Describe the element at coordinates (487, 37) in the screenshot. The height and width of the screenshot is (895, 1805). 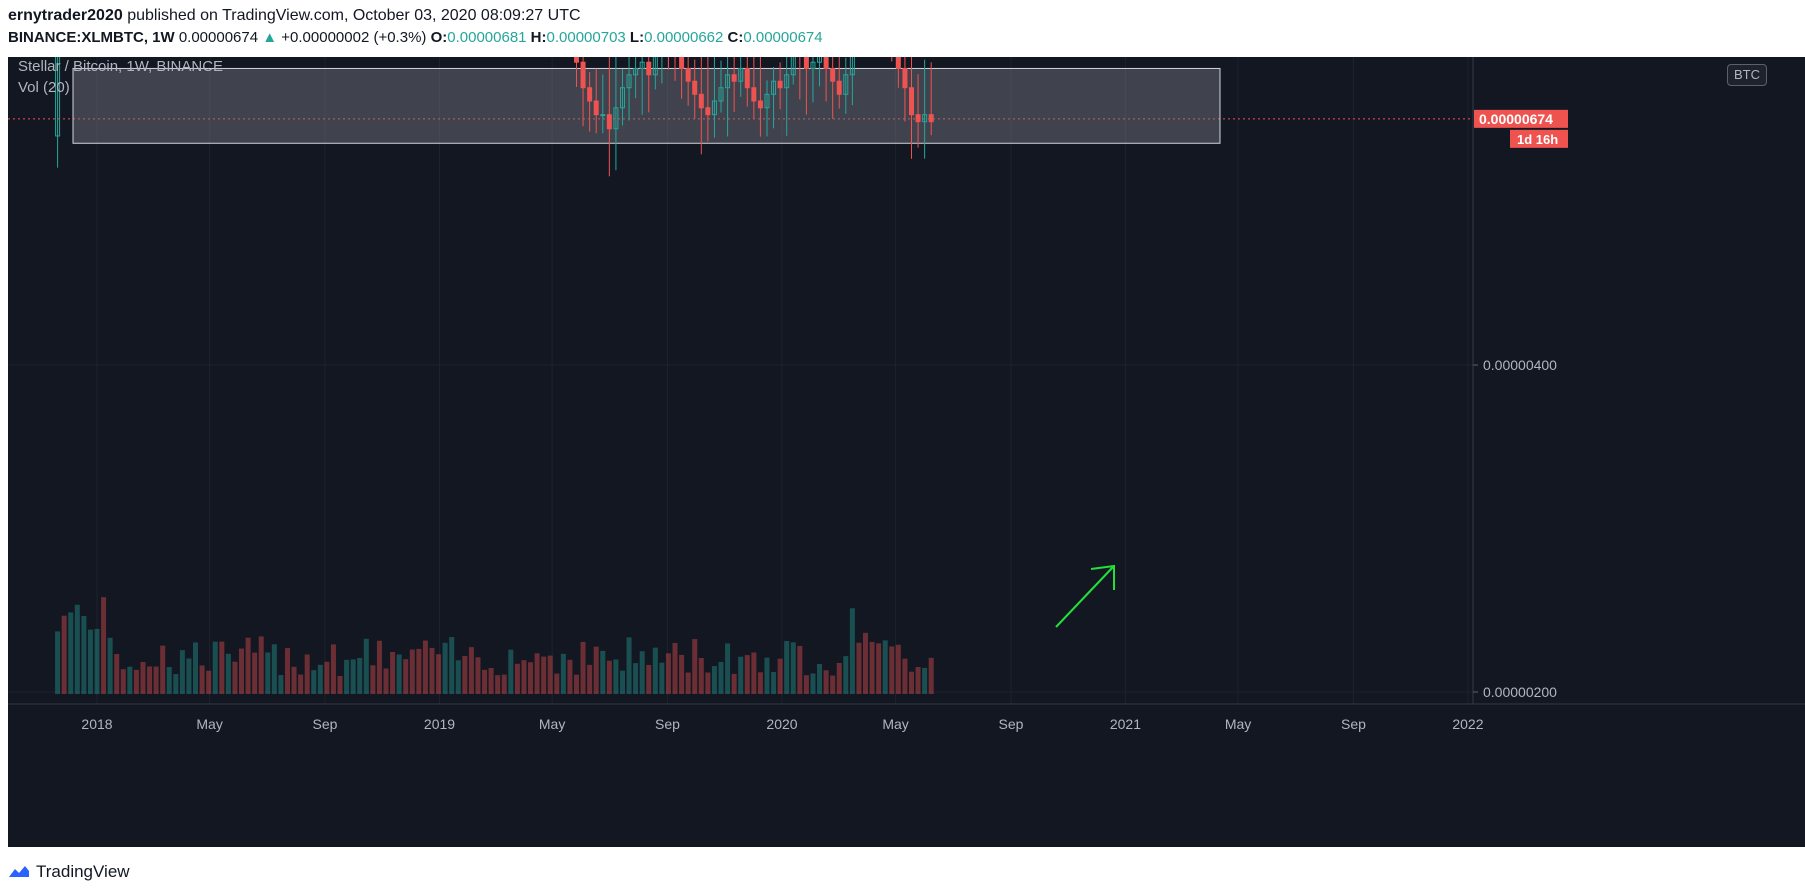
I see `open-value: 0.00000681` at that location.